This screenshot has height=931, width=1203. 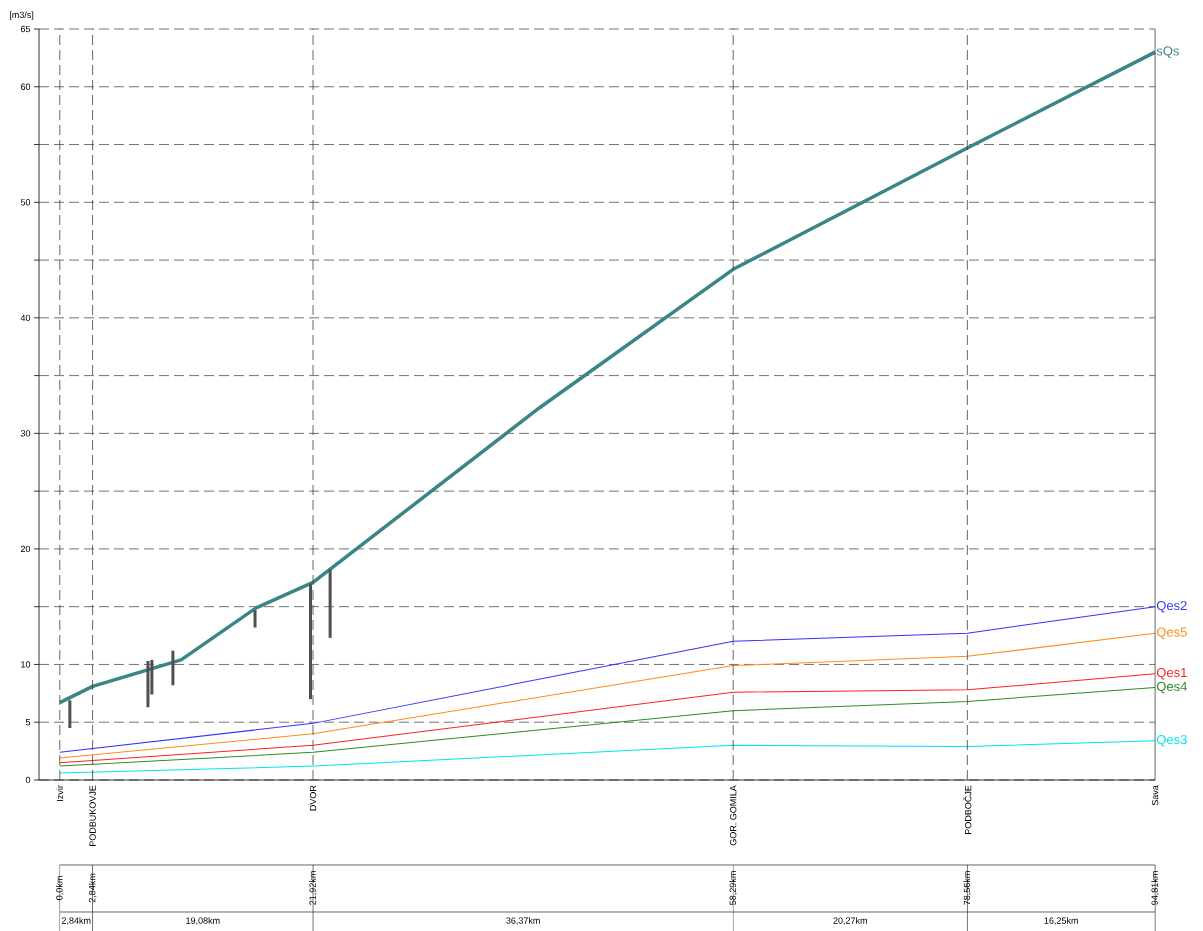 I want to click on text: 2,84km, so click(x=76, y=921).